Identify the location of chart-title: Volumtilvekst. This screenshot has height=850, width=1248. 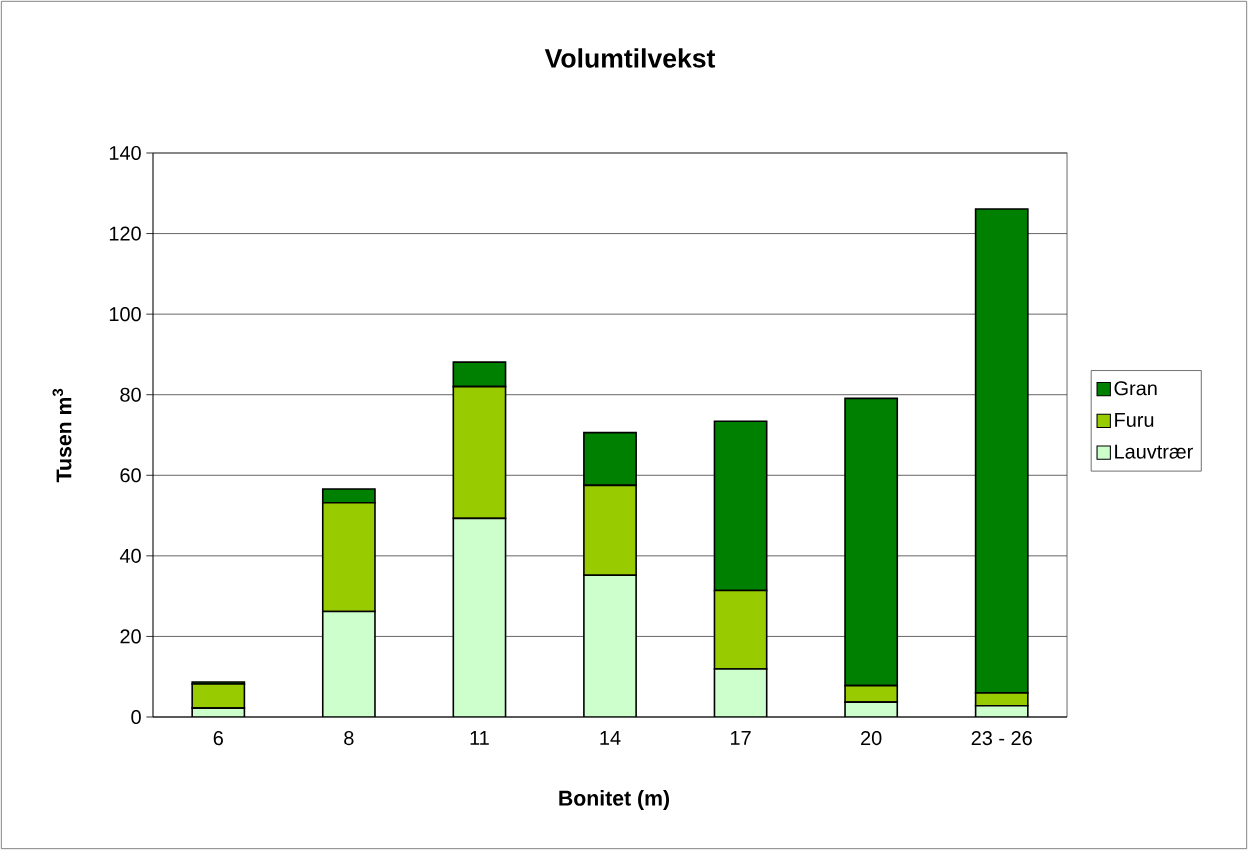
(630, 58).